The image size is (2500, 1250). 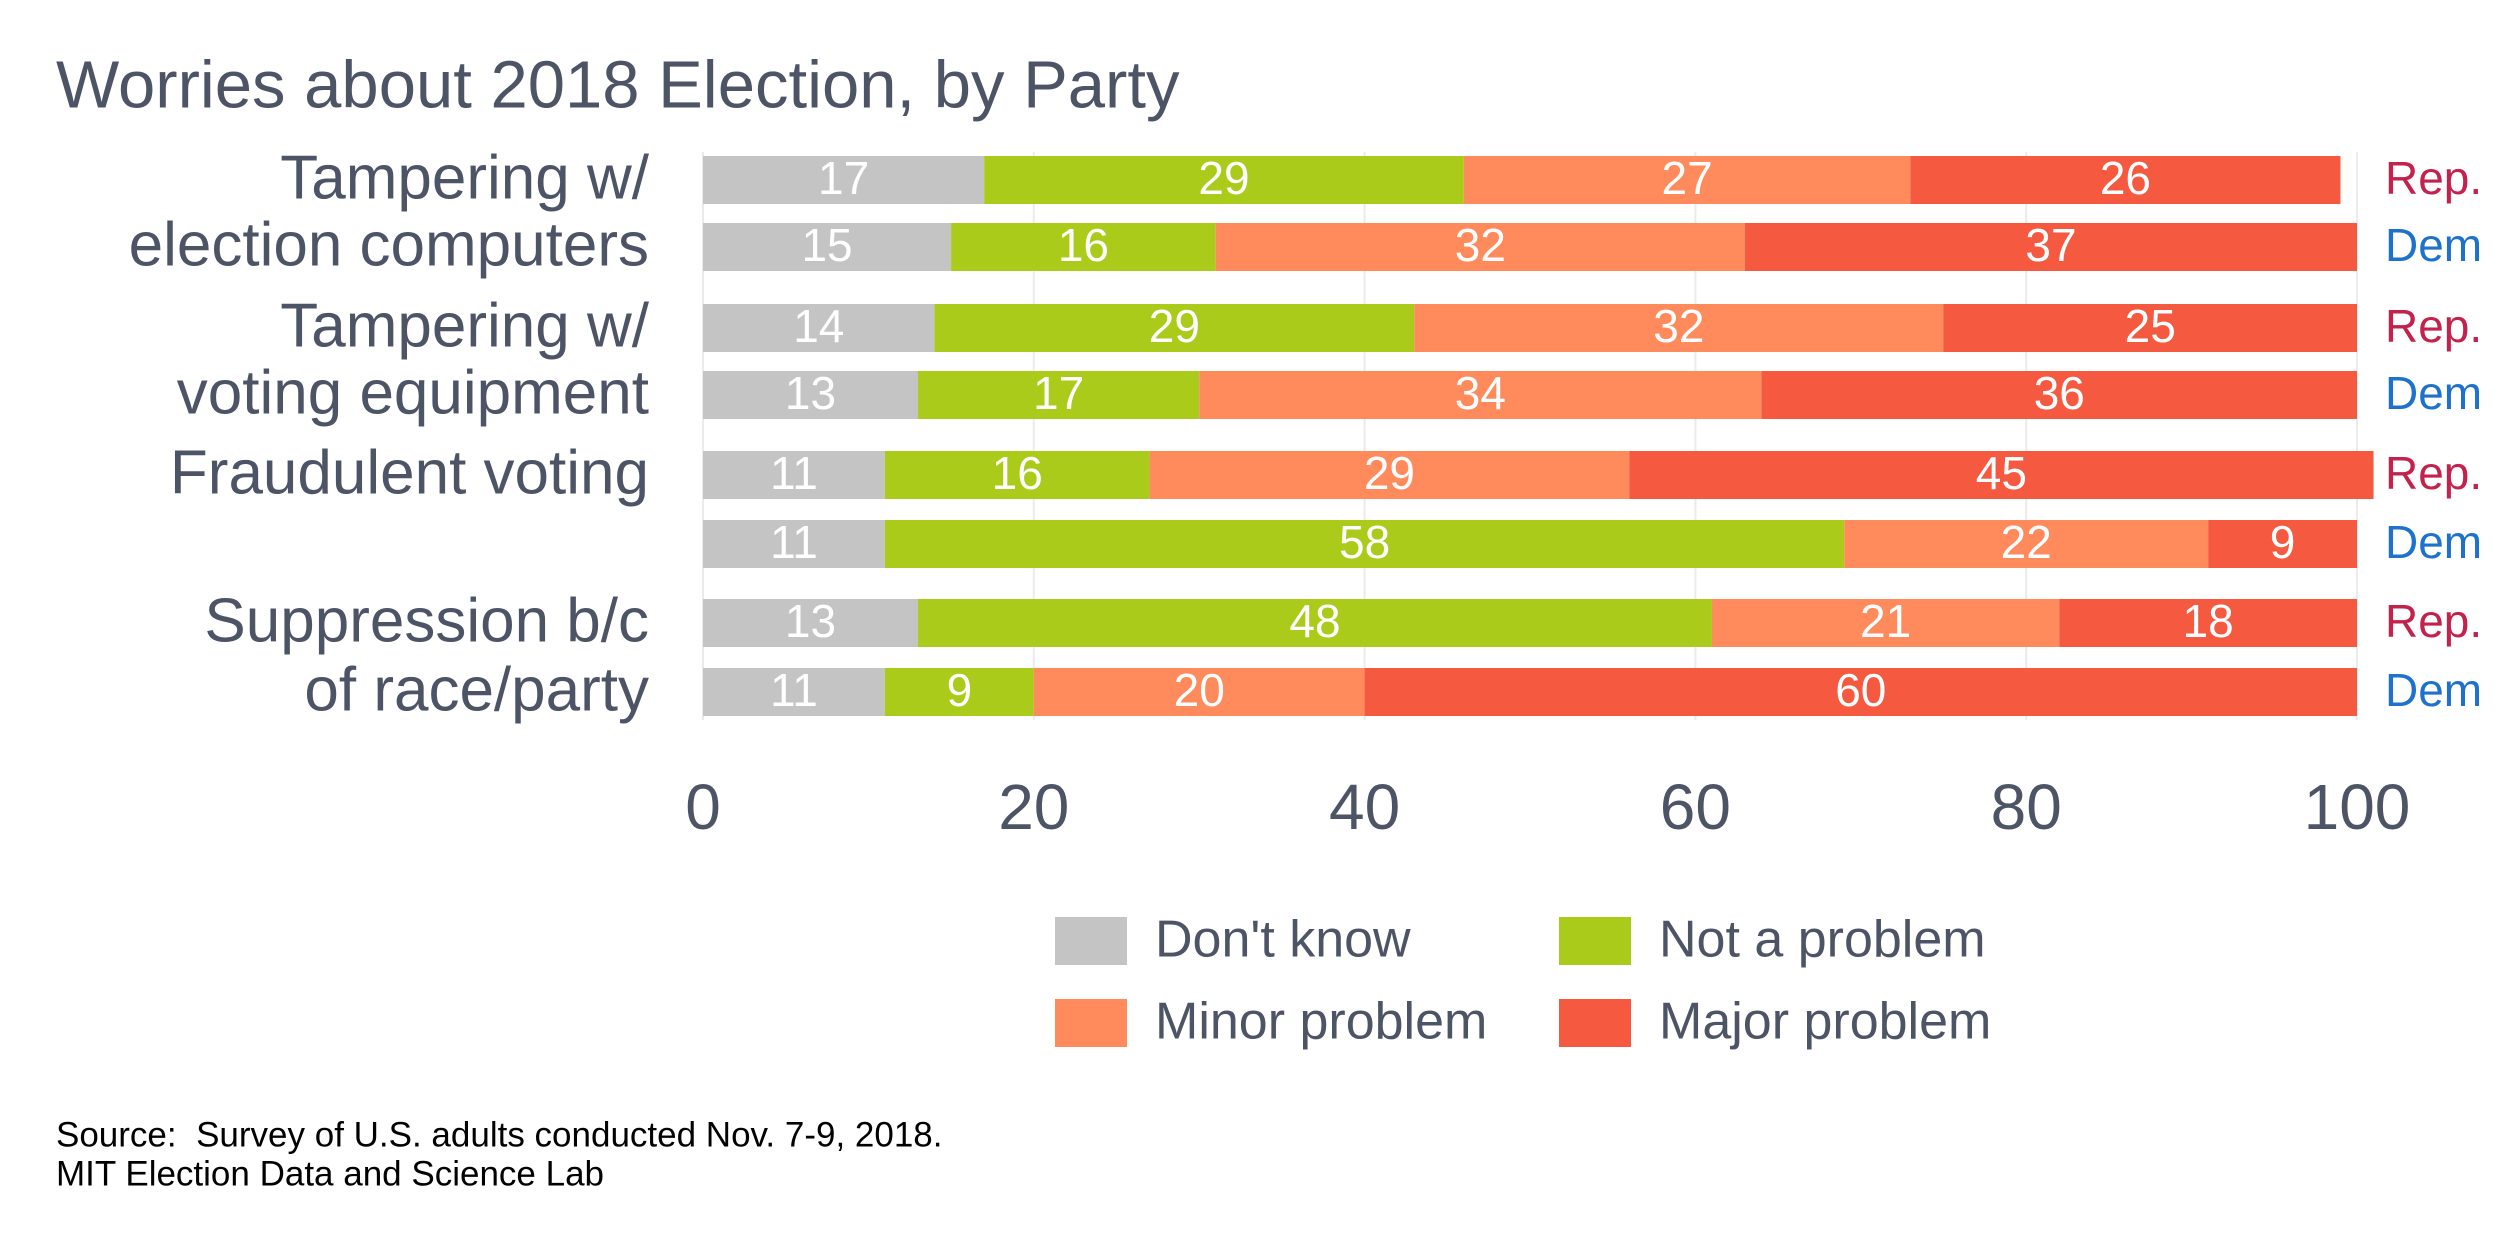 What do you see at coordinates (330, 1173) in the screenshot?
I see `source-note: MIT Election Data and Science Lab` at bounding box center [330, 1173].